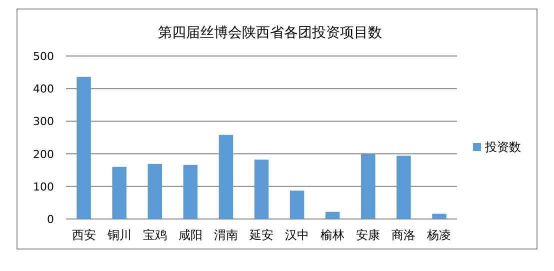  Describe the element at coordinates (261, 235) in the screenshot. I see `x-tick-label: 延安` at that location.